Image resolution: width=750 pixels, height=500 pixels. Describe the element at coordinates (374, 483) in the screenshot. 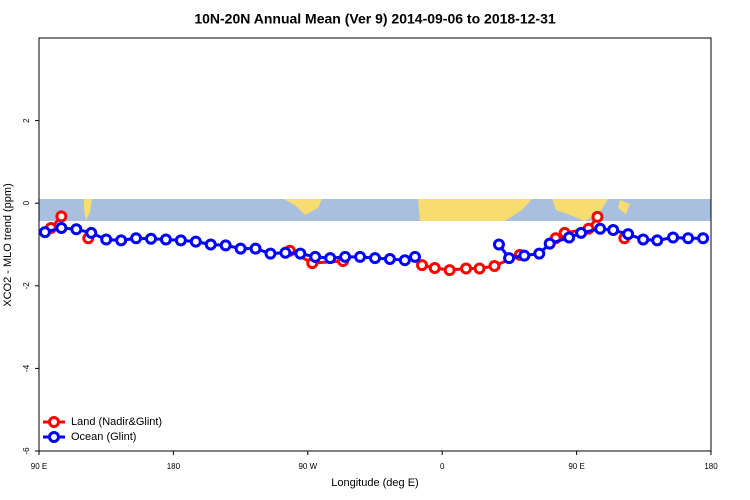

I see `x-axis-label: Longitude (deg E)` at that location.